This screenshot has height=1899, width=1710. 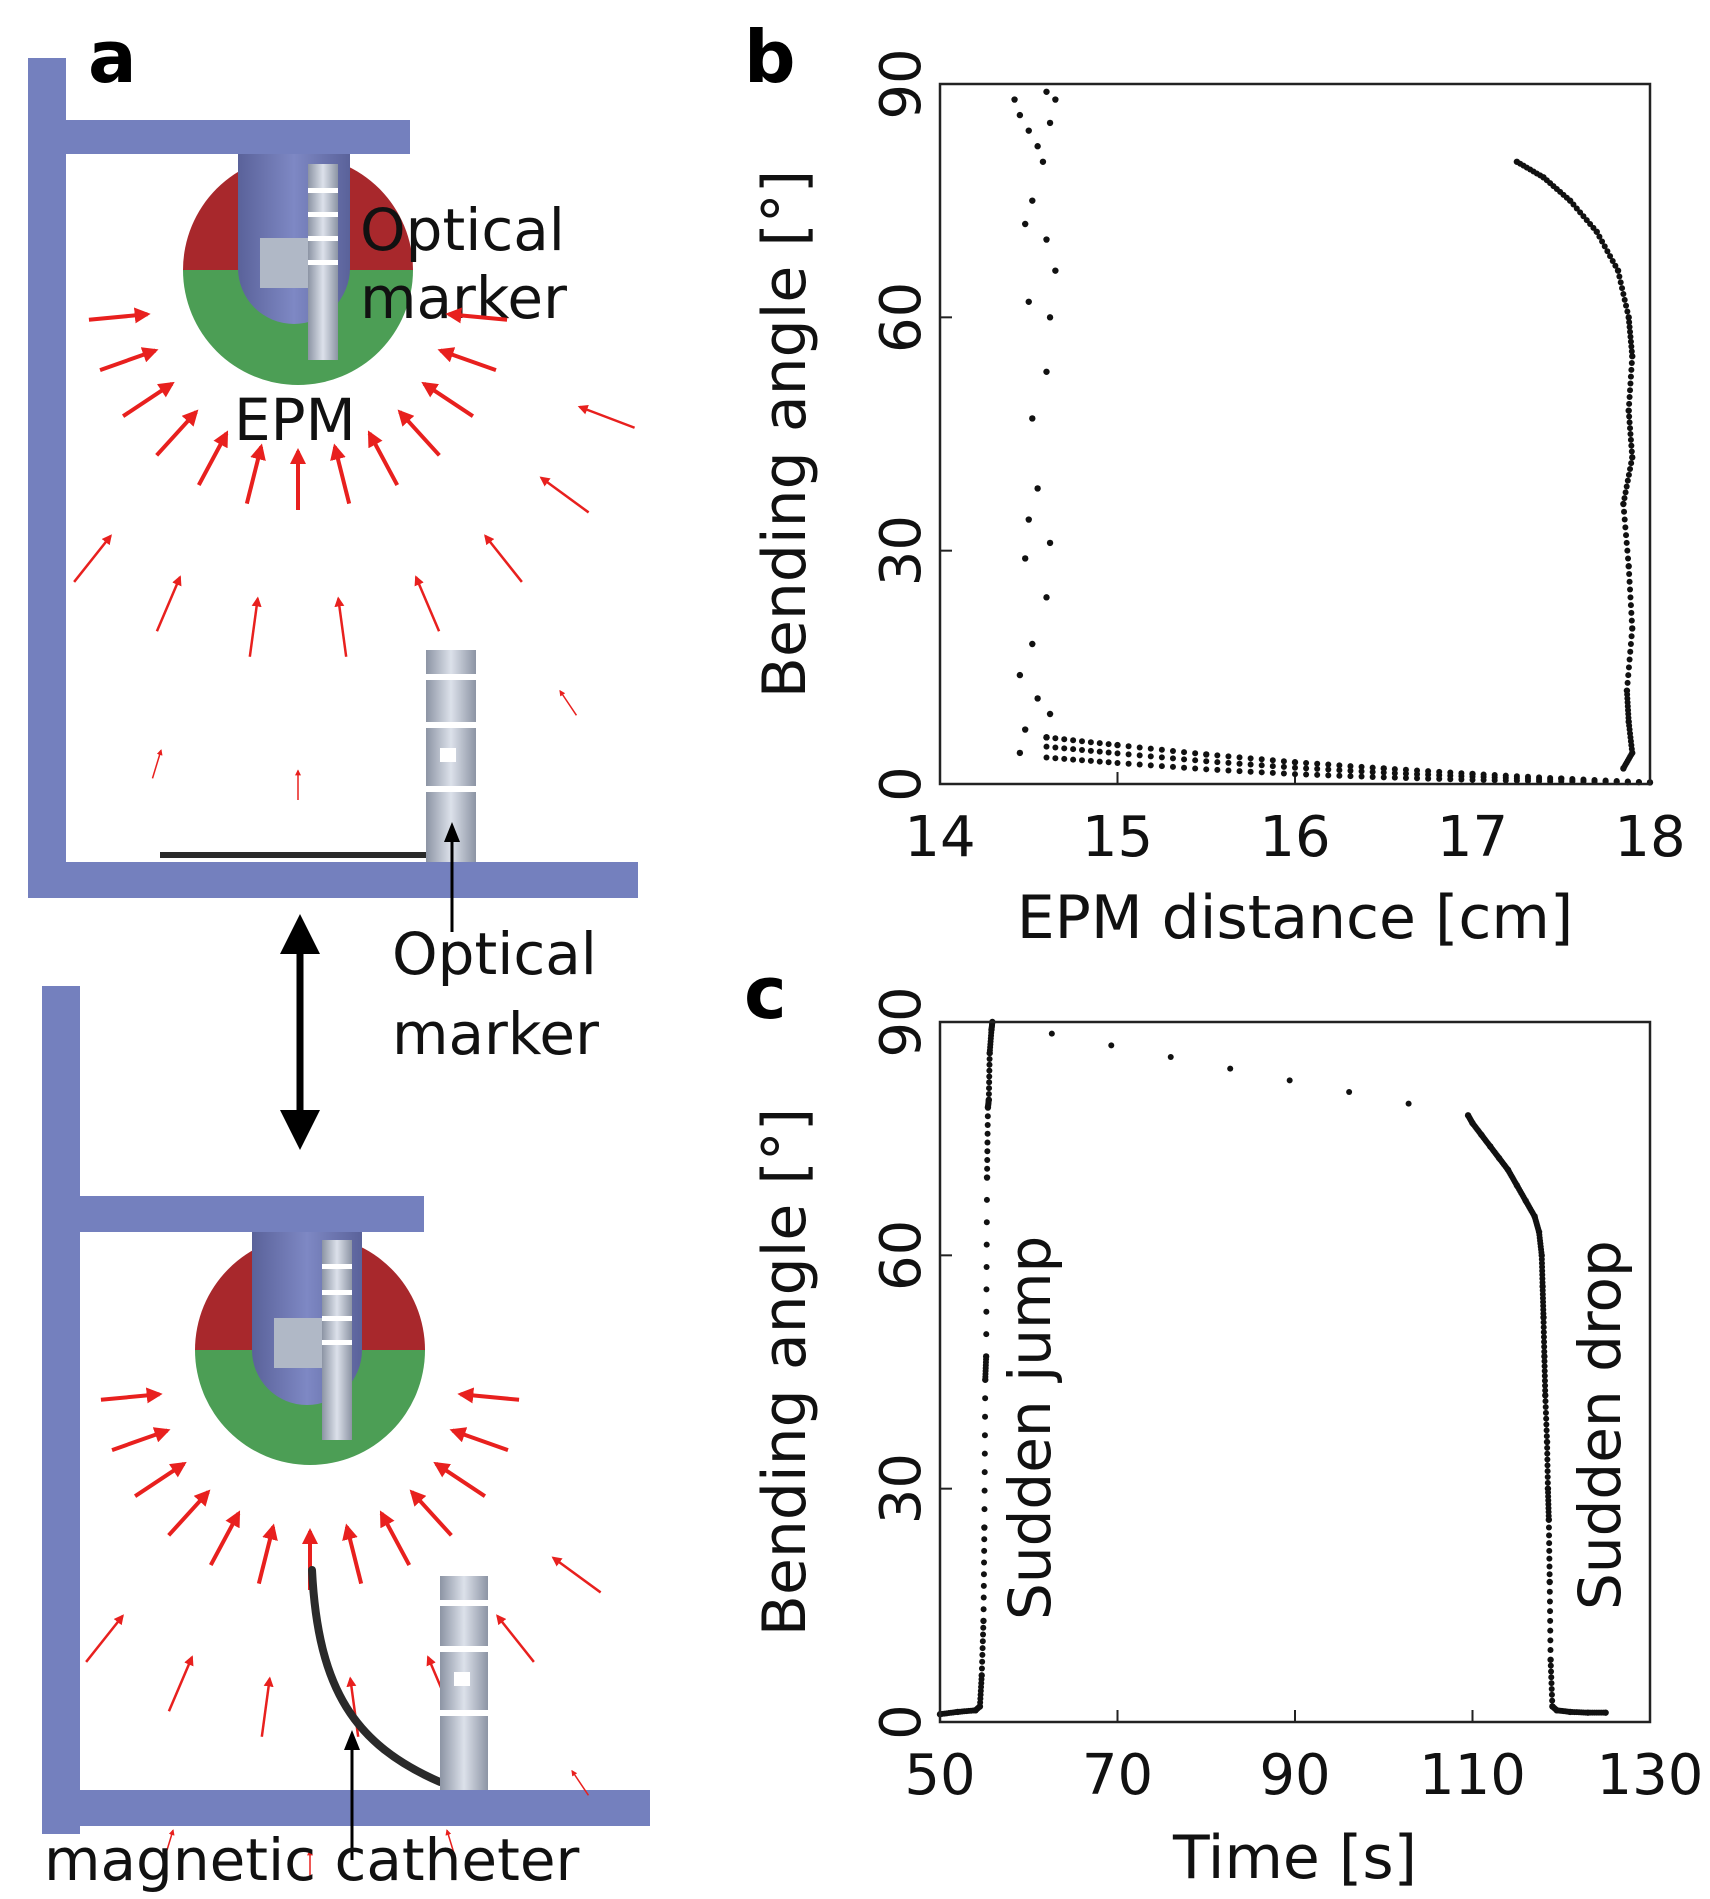 I want to click on chart-c-xtick-label: 50, so click(x=939, y=1775).